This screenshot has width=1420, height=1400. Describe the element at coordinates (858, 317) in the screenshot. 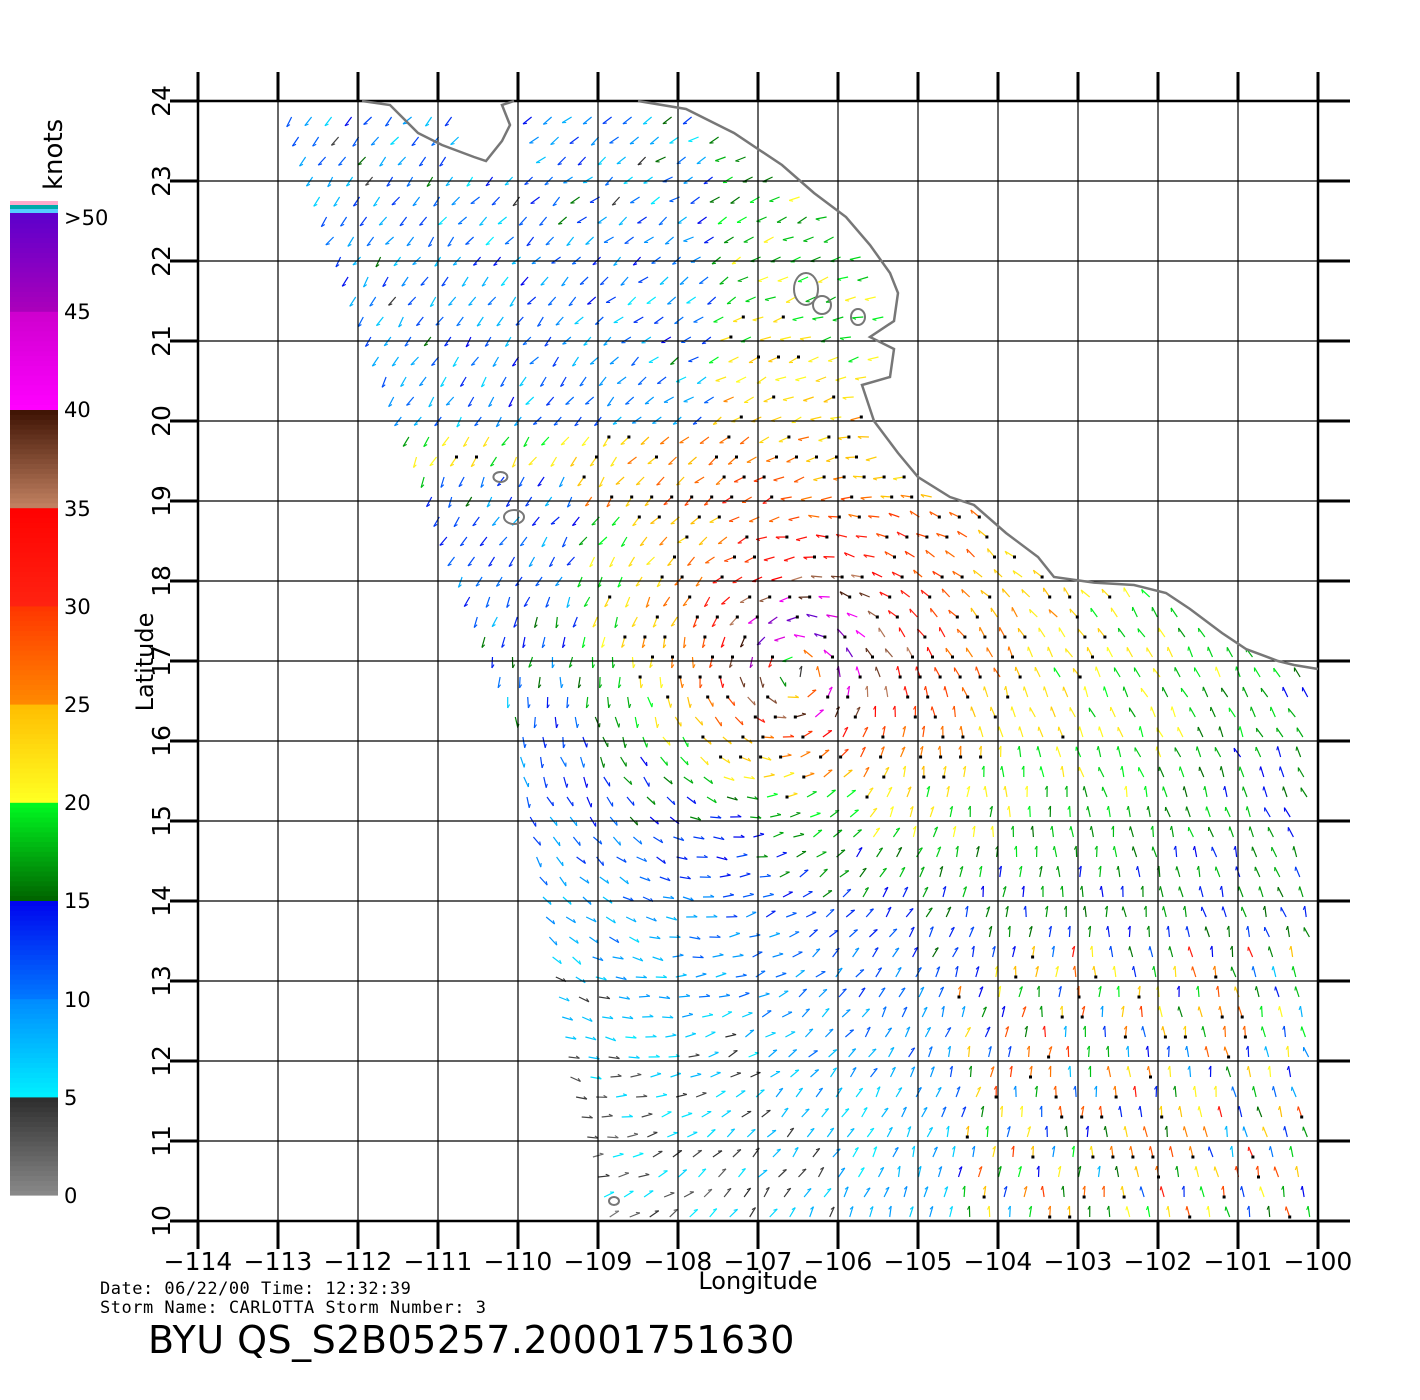

I see `island` at that location.